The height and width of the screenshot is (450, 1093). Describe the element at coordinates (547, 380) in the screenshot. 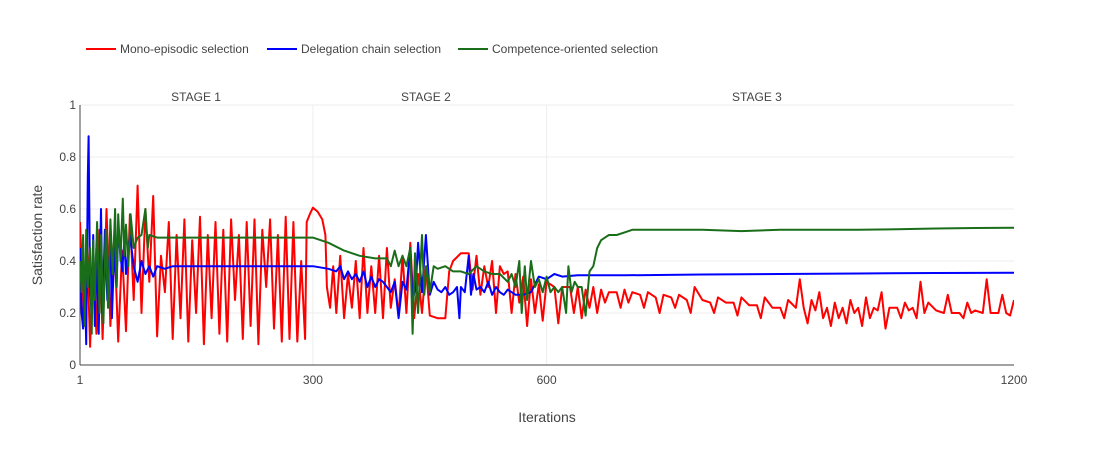

I see `x-tick-label: 600` at that location.